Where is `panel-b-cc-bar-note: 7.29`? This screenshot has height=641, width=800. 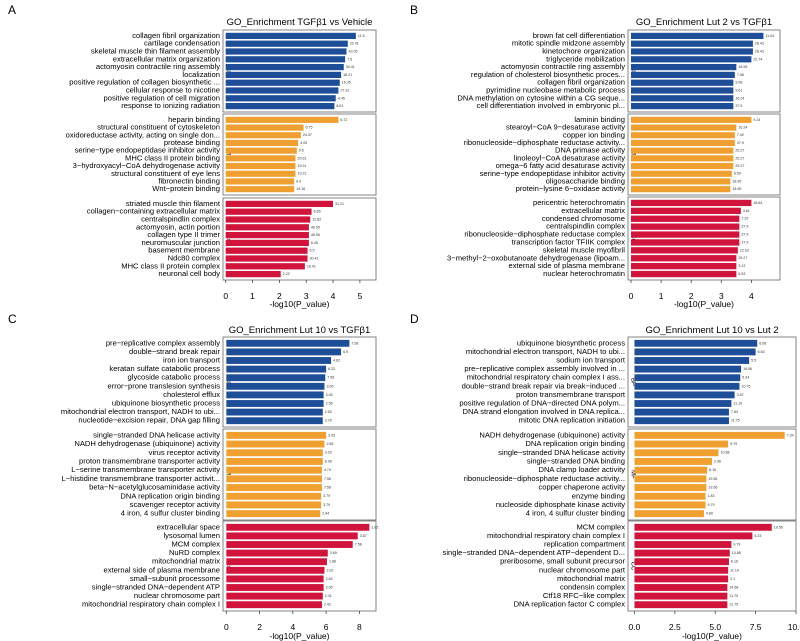 panel-b-cc-bar-note: 7.29 is located at coordinates (744, 219).